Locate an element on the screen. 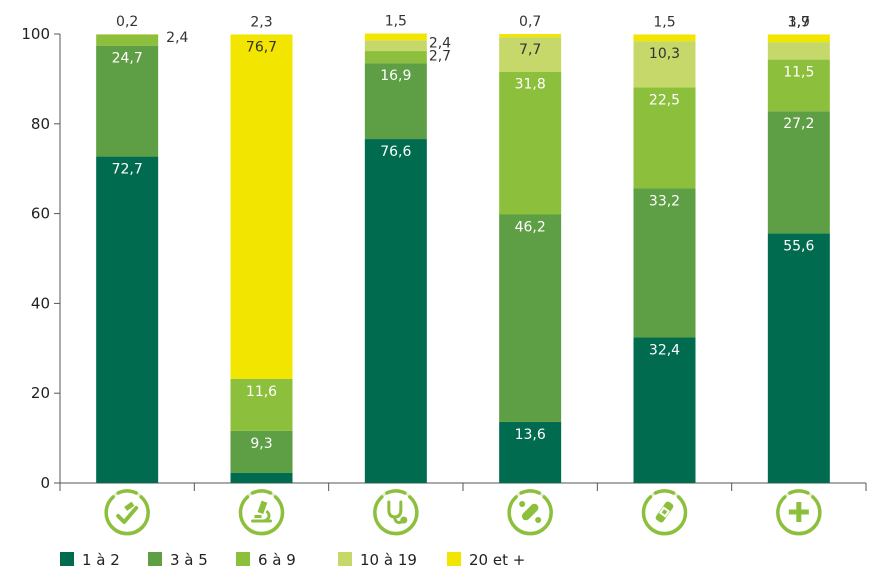 Image resolution: width=883 pixels, height=577 pixels. y-tick-label: 0 is located at coordinates (45, 483).